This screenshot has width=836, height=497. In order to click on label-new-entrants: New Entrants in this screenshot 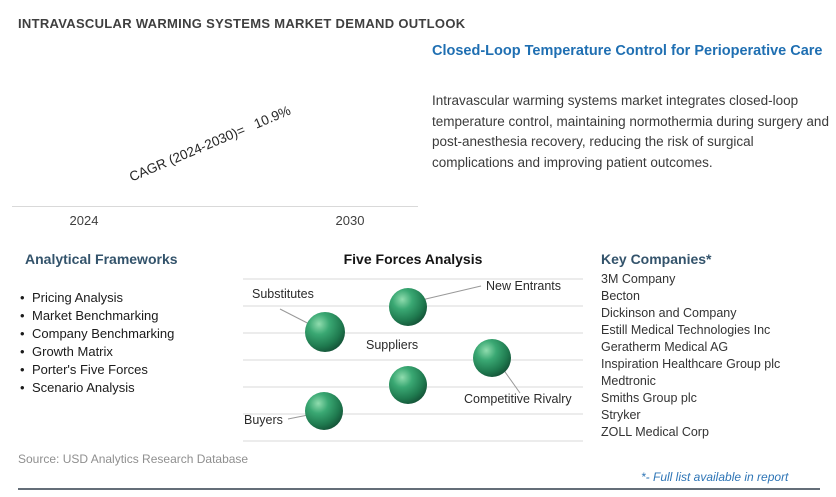, I will do `click(524, 286)`.